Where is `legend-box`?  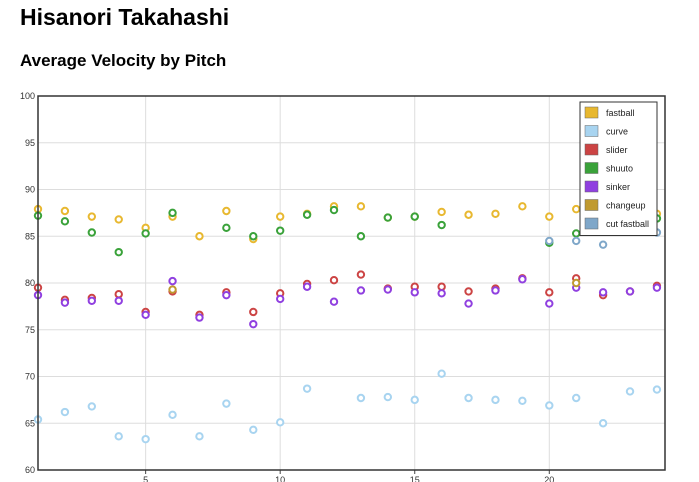 legend-box is located at coordinates (618, 168).